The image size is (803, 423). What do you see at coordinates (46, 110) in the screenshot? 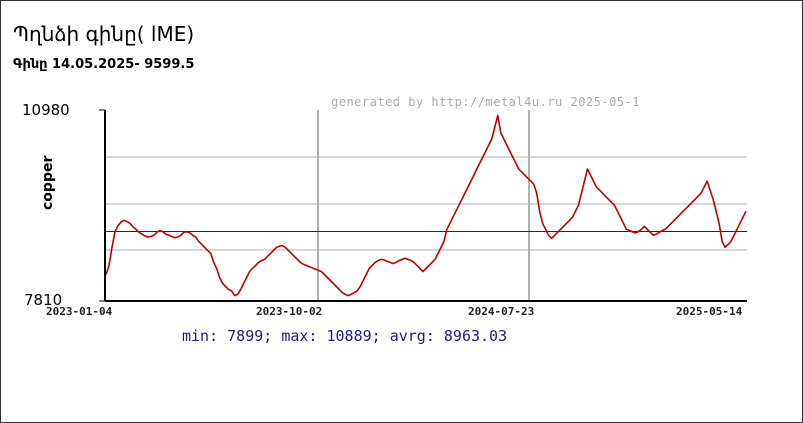
I see `y-tick-max: 10980` at bounding box center [46, 110].